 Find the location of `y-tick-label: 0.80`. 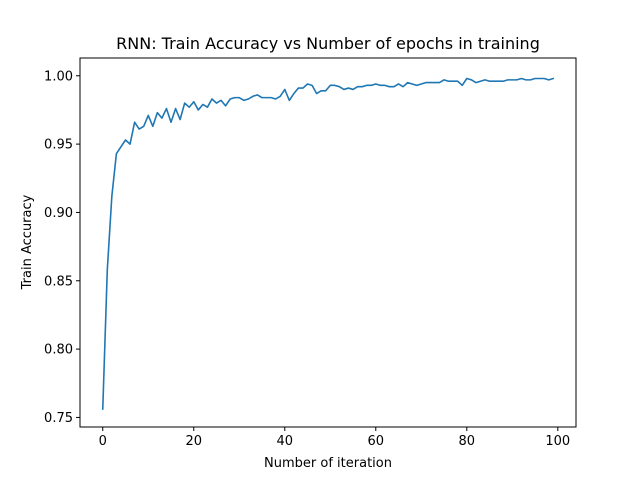

y-tick-label: 0.80 is located at coordinates (58, 350).